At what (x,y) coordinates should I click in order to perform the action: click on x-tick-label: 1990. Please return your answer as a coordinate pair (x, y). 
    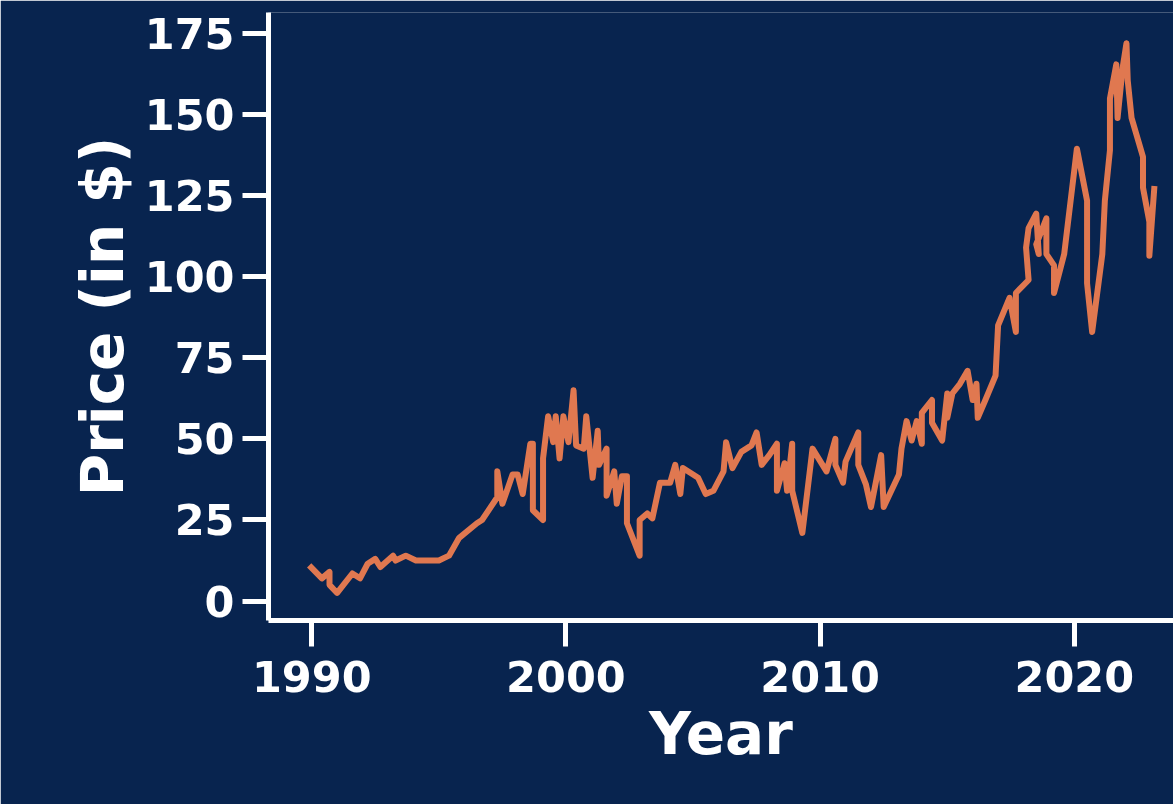
    Looking at the image, I should click on (311, 676).